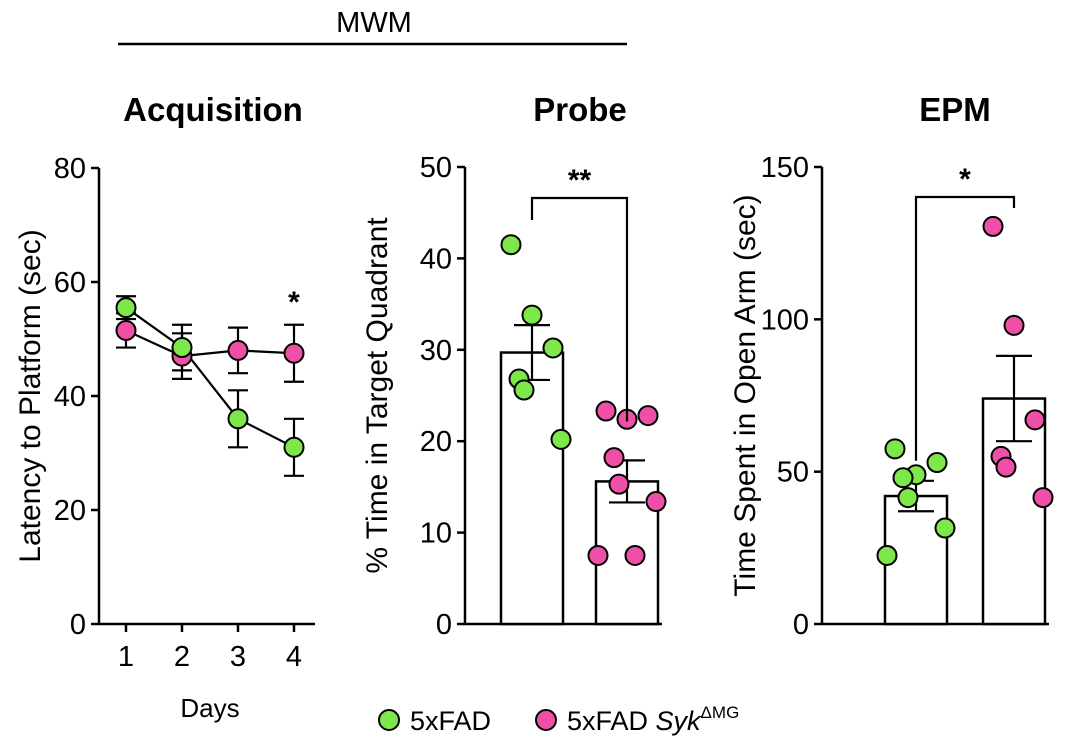 The height and width of the screenshot is (741, 1080). Describe the element at coordinates (785, 320) in the screenshot. I see `y-tick-label: 100` at that location.